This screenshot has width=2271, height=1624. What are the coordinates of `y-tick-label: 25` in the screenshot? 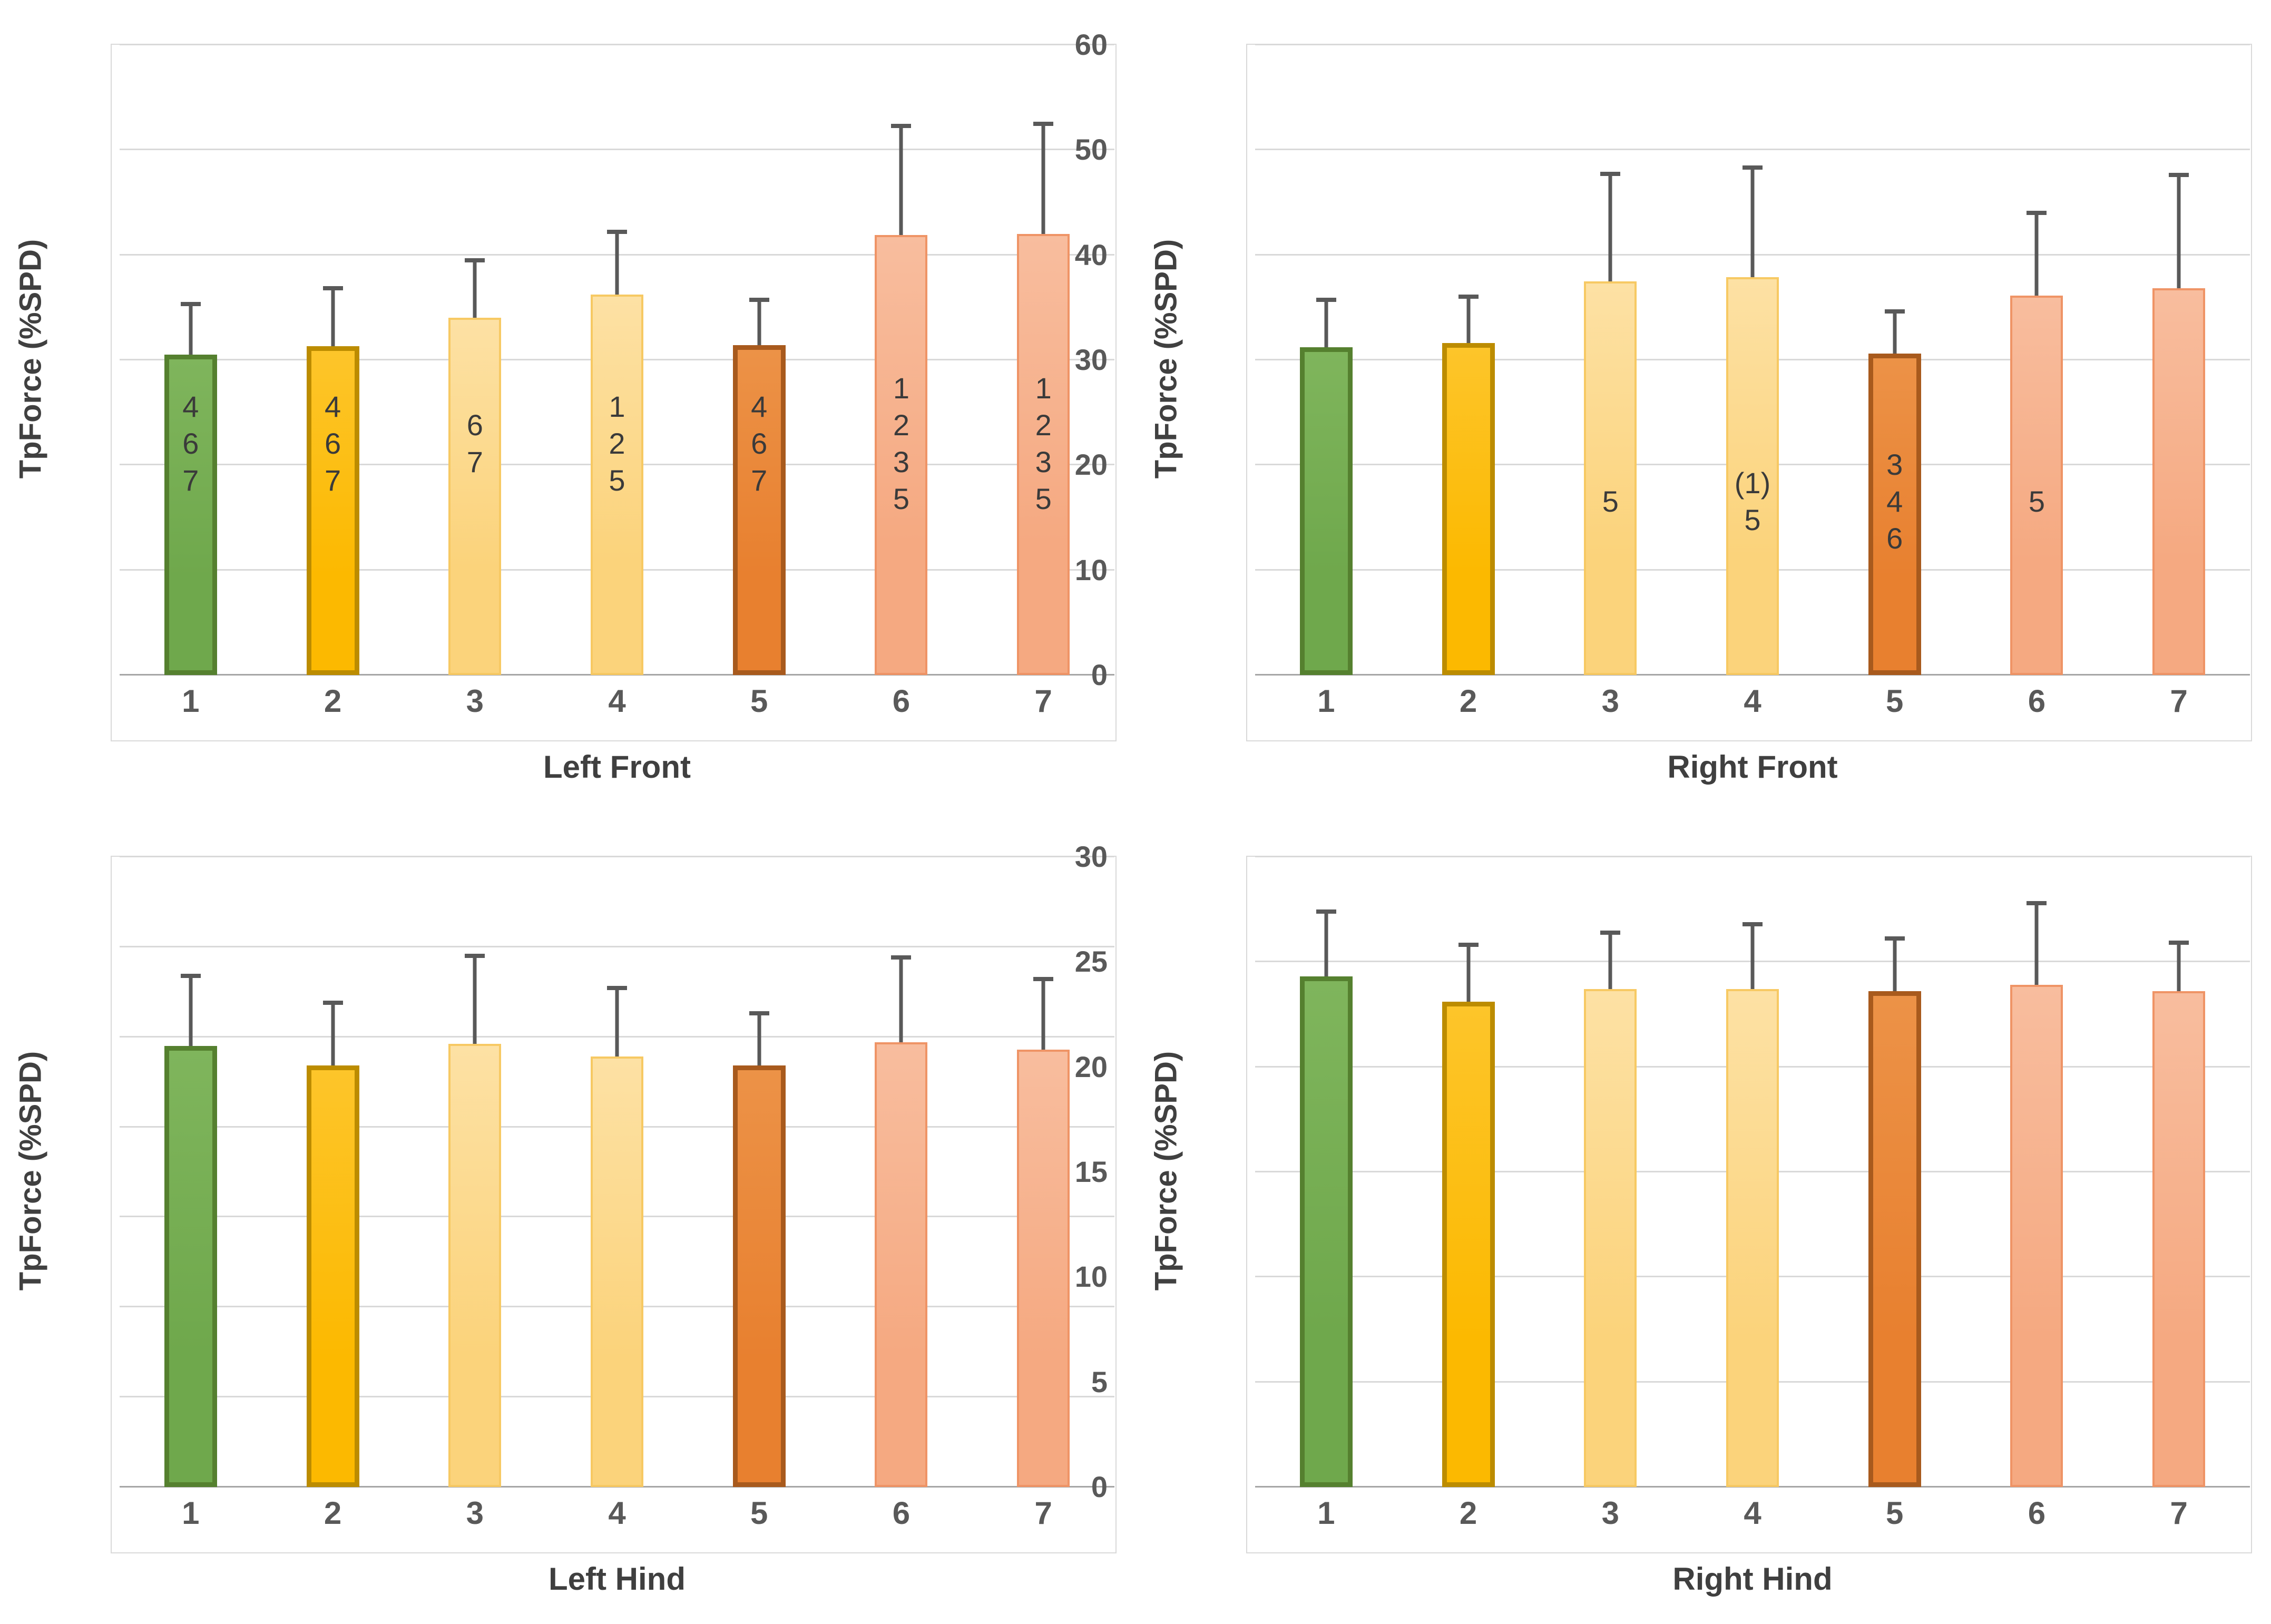 It's located at (1091, 962).